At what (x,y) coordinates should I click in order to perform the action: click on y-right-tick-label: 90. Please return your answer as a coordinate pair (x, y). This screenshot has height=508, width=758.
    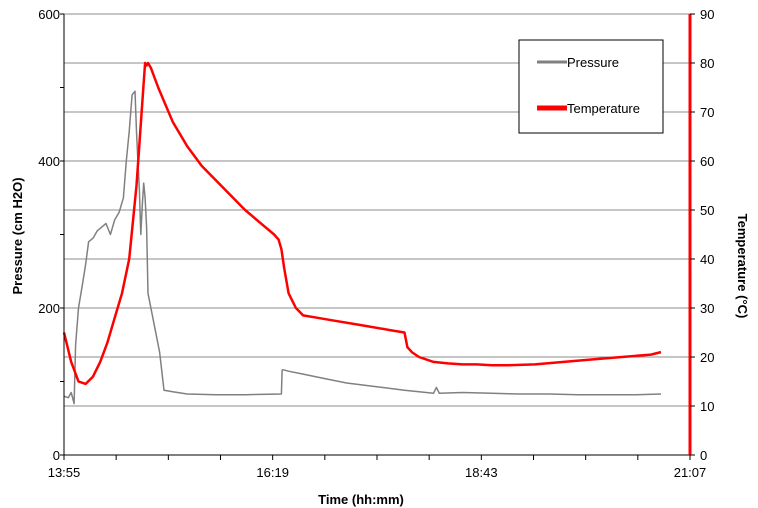
    Looking at the image, I should click on (707, 14).